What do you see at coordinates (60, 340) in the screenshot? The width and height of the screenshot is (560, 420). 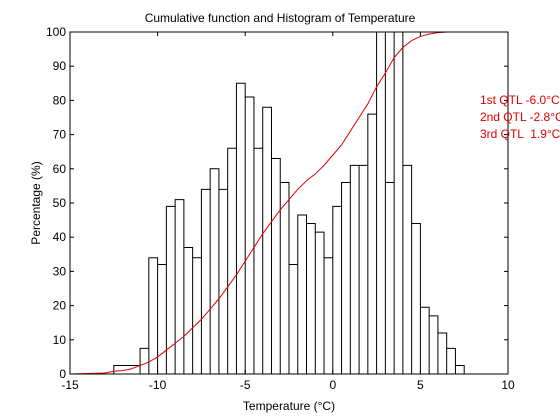 I see `y-tick-label: 10` at bounding box center [60, 340].